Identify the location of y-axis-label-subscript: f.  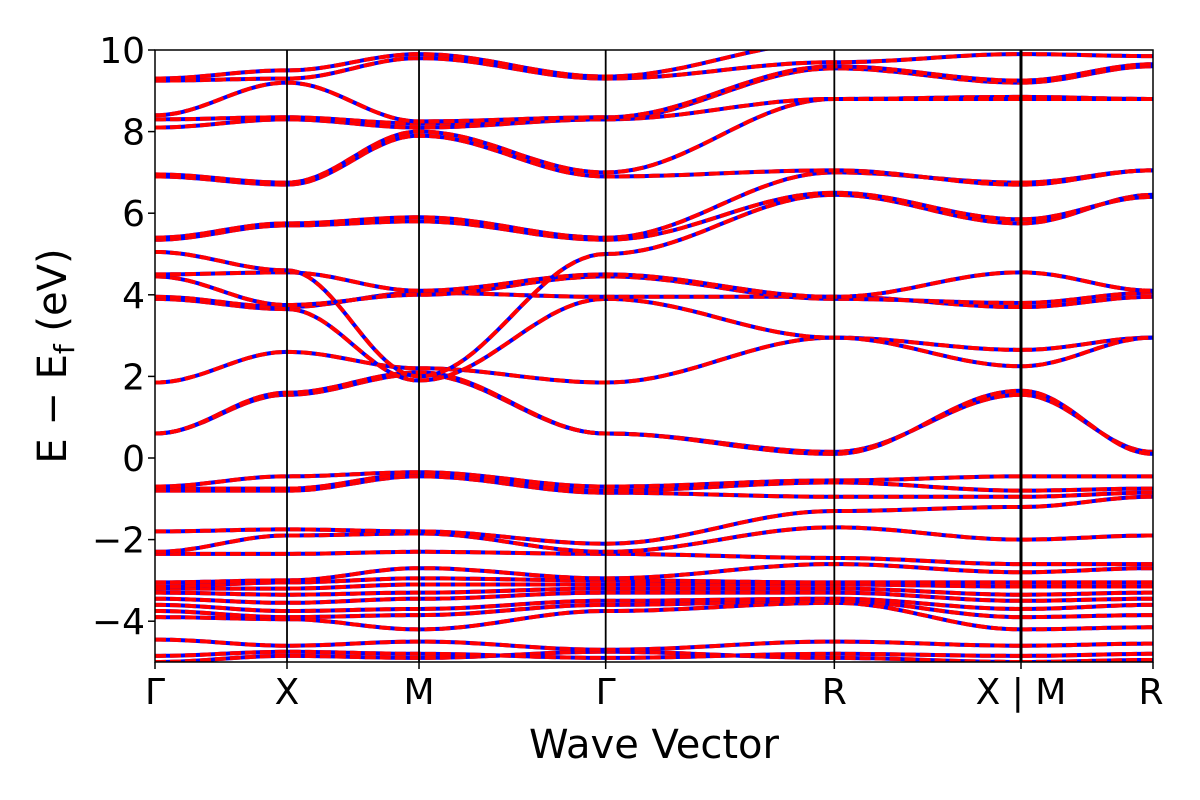
(64, 348).